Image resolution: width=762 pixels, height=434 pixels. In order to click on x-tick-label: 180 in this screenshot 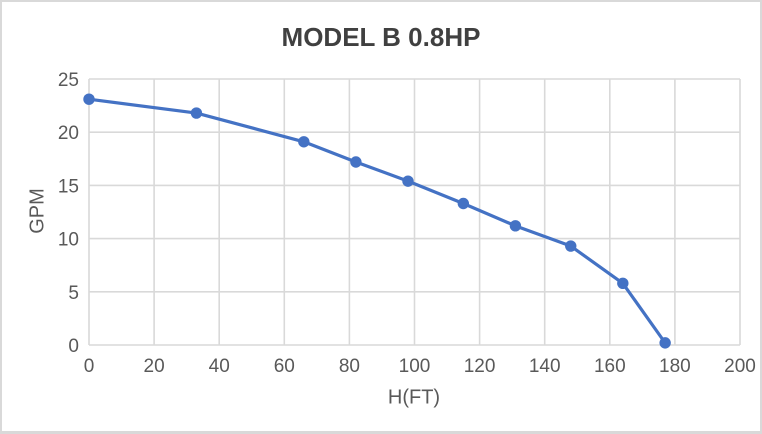, I will do `click(675, 366)`.